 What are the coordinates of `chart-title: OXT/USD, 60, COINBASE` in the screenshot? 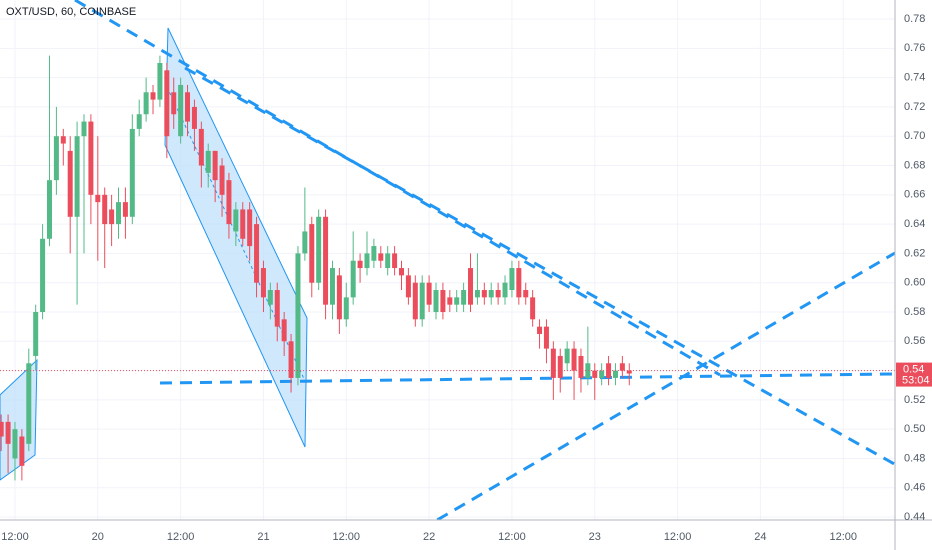 It's located at (71, 12).